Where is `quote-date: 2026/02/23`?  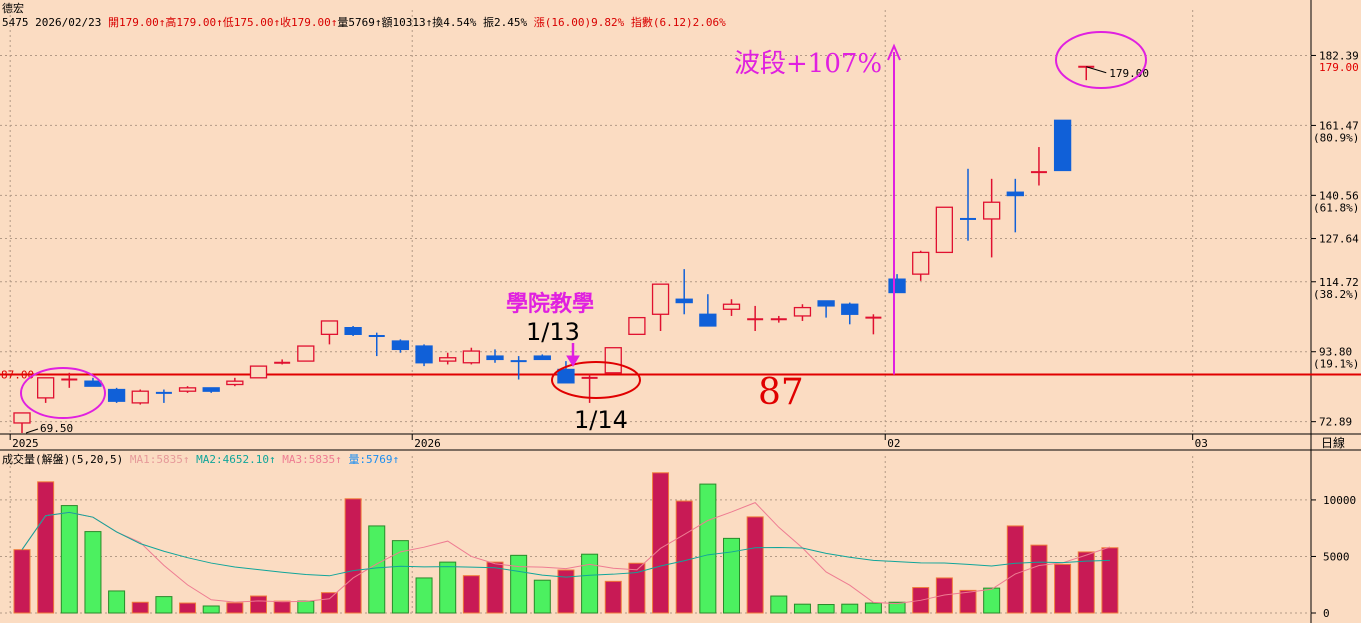 quote-date: 2026/02/23 is located at coordinates (68, 22).